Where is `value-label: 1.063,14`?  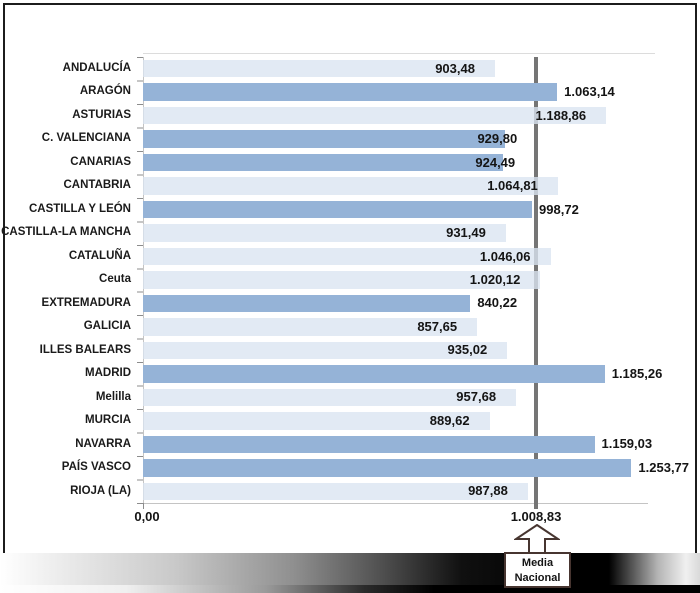
value-label: 1.063,14 is located at coordinates (589, 92).